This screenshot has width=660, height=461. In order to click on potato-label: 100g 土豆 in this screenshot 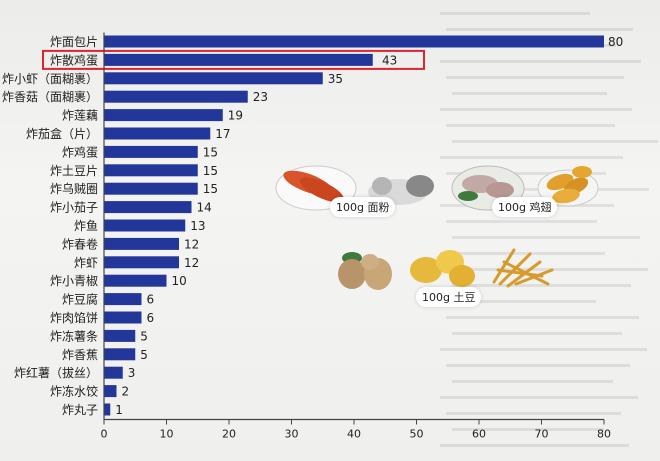, I will do `click(449, 297)`.